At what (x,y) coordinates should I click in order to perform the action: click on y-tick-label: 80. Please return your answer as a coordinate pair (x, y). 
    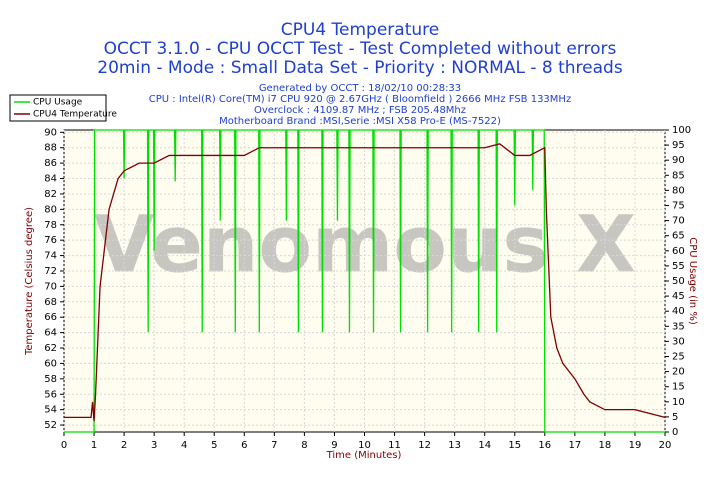
    Looking at the image, I should click on (50, 209).